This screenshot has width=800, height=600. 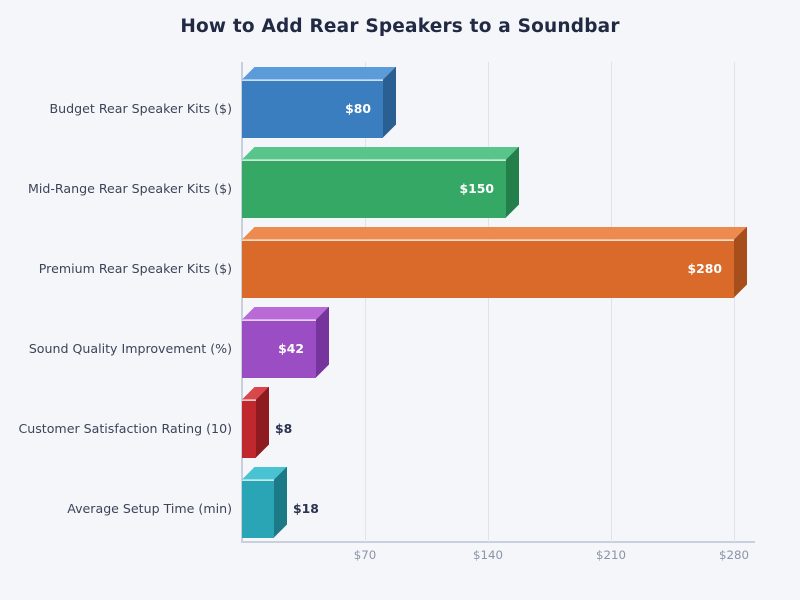 What do you see at coordinates (498, 342) in the screenshot?
I see `bar-group: $42` at bounding box center [498, 342].